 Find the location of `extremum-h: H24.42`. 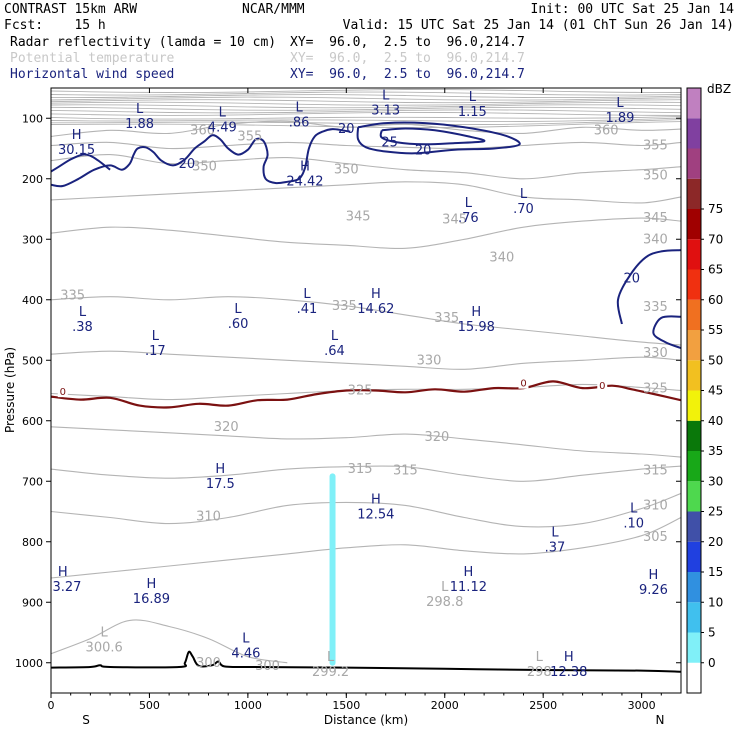

extremum-h: H24.42 is located at coordinates (304, 175).